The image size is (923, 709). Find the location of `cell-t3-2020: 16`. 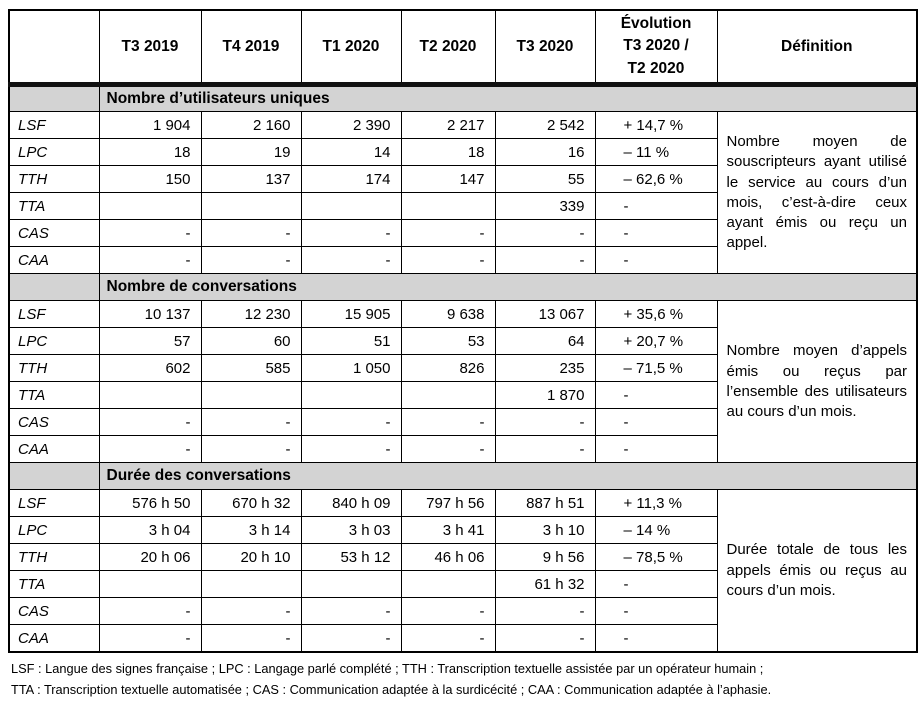

cell-t3-2020: 16 is located at coordinates (545, 152).